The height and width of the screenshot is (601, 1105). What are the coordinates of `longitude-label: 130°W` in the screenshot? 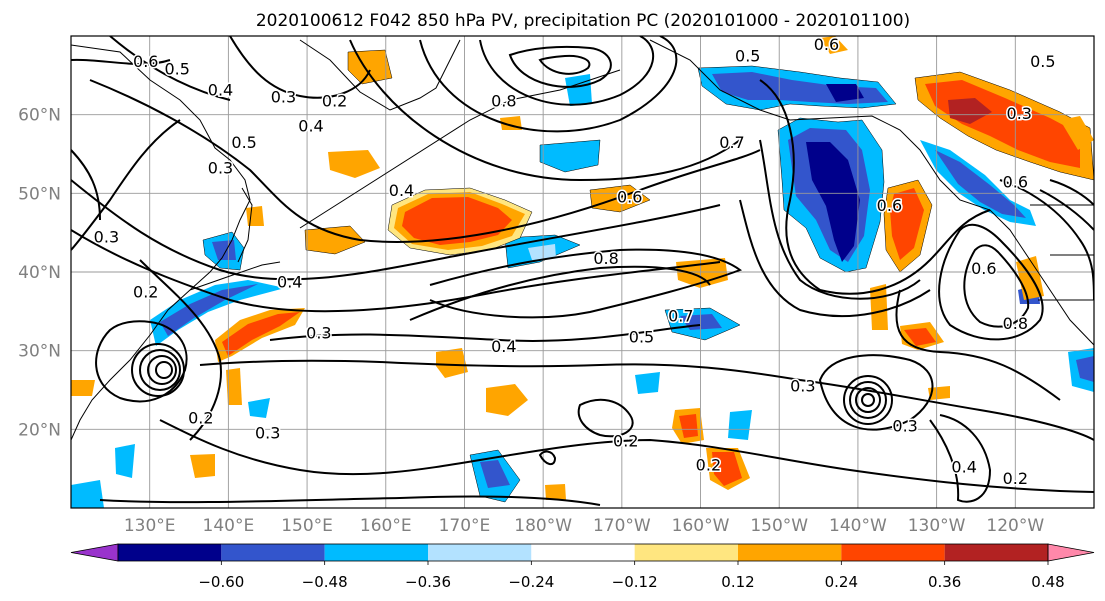 It's located at (937, 526).